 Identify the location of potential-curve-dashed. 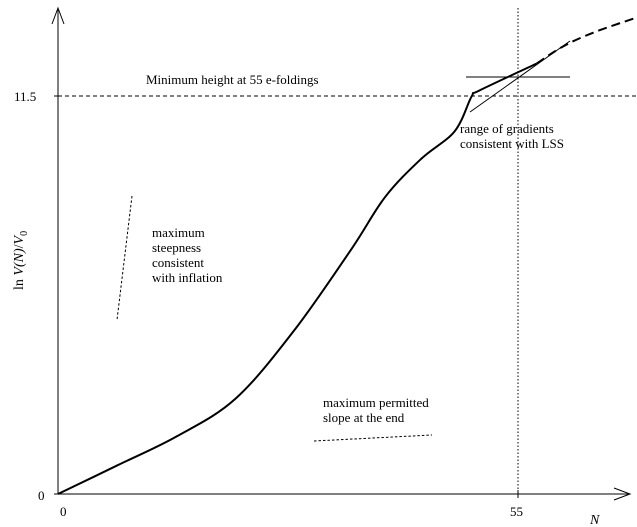
(586, 40).